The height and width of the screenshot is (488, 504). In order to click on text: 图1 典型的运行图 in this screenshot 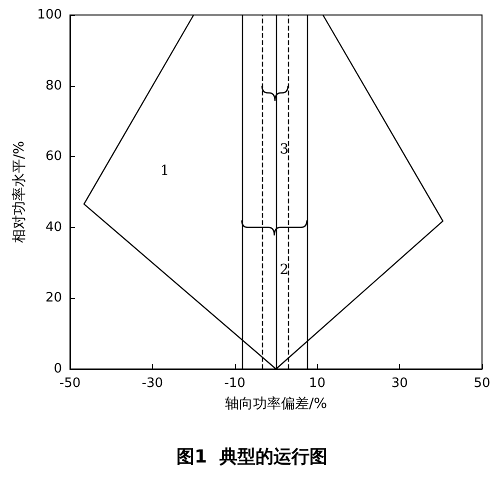, I will do `click(252, 457)`.